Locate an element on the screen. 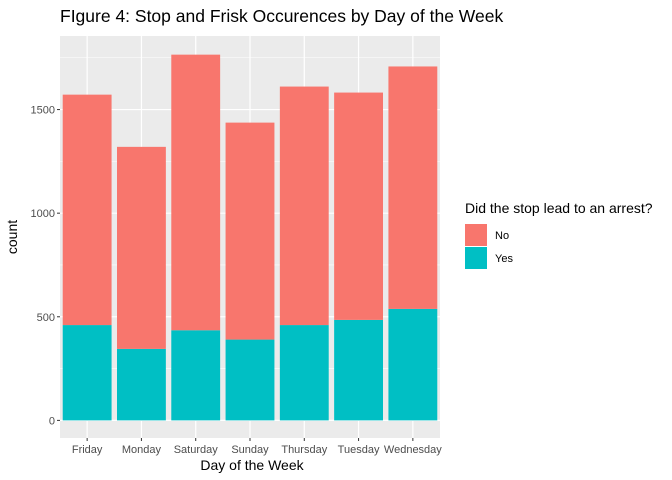  legend-key-yes is located at coordinates (476, 258).